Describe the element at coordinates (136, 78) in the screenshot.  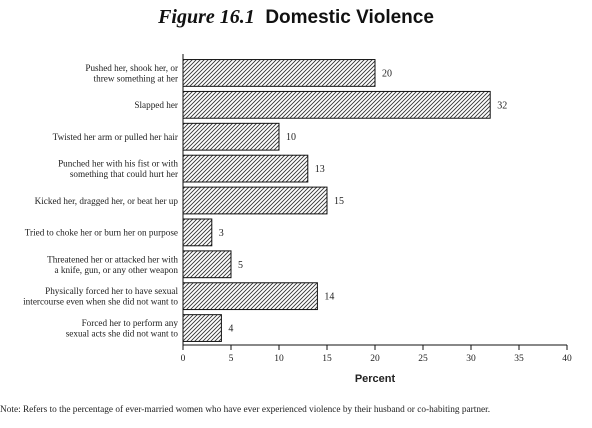
I see `category-label-1-line-2: threw something at her` at that location.